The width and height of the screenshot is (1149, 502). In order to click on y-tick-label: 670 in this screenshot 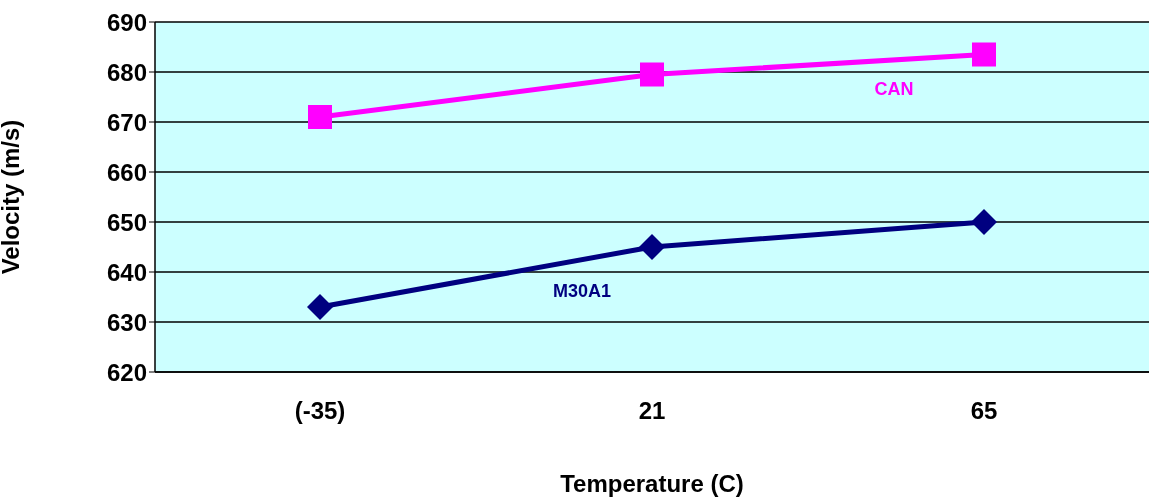, I will do `click(126, 122)`.